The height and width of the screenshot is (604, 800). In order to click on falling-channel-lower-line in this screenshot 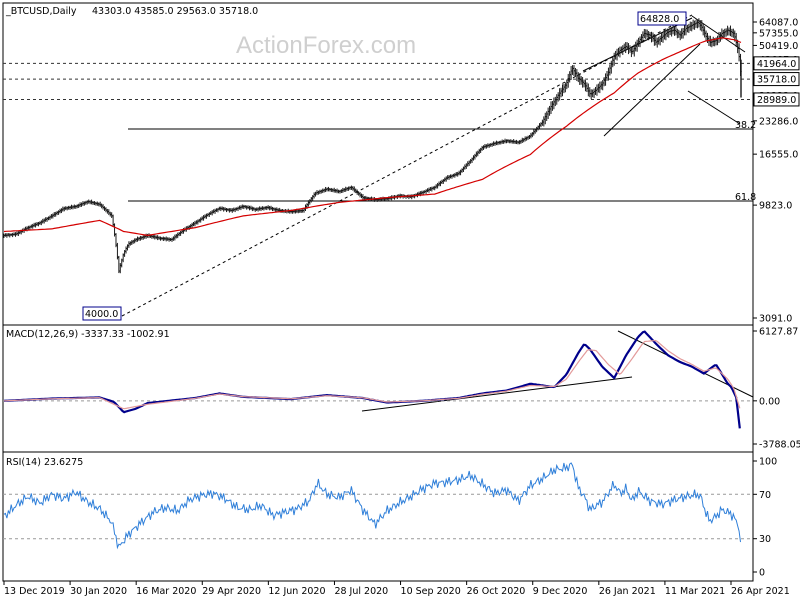, I will do `click(714, 107)`.